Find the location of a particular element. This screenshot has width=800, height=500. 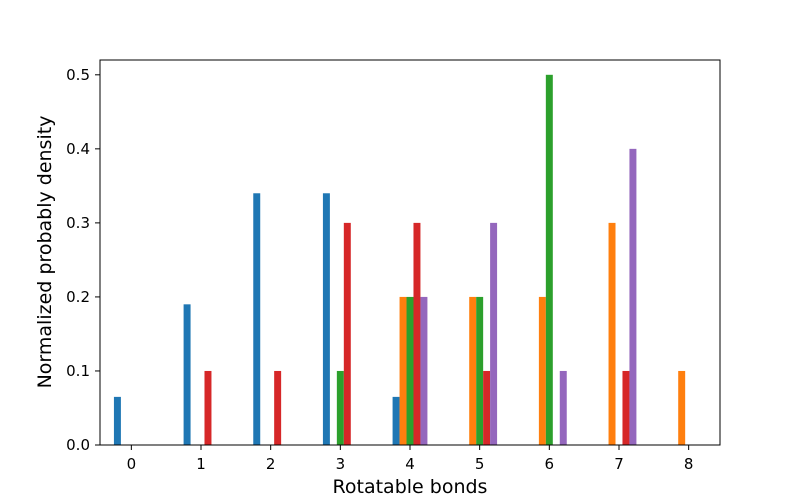

bar-series-5-x4 is located at coordinates (424, 370).